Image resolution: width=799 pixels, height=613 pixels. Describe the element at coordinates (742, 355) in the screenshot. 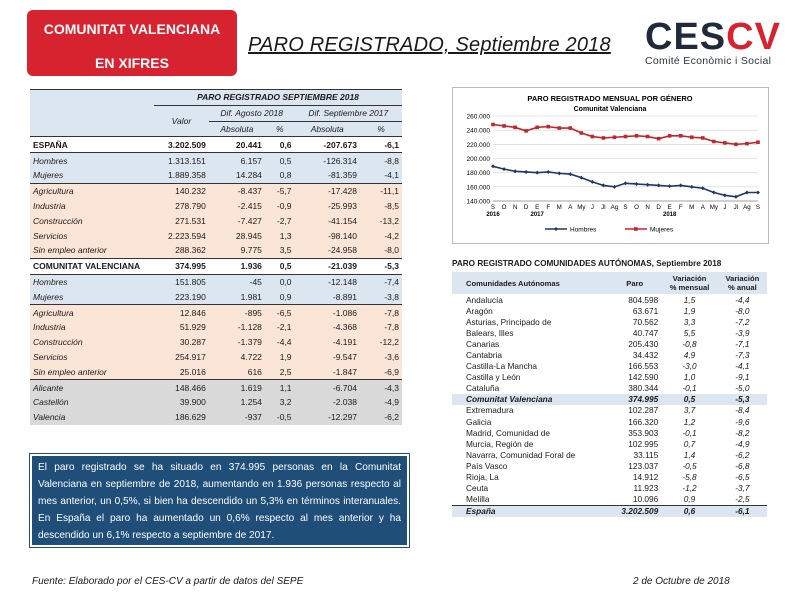

I see `cell-a: -7,3` at that location.